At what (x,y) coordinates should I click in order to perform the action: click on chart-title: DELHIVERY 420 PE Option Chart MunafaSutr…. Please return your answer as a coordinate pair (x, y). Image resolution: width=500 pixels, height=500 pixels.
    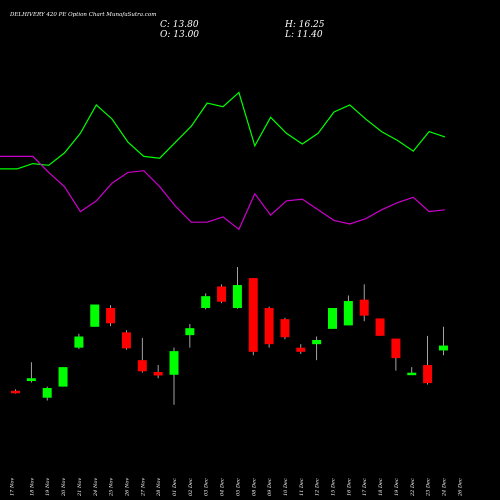
    Looking at the image, I should click on (82, 15).